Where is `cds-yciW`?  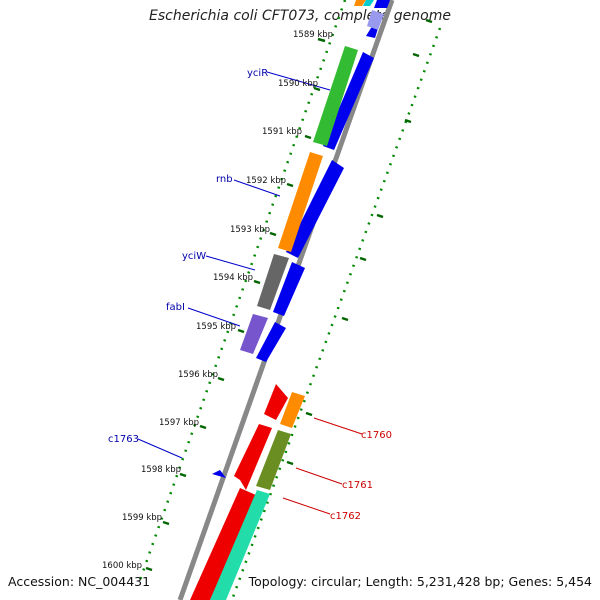 cds-yciW is located at coordinates (273, 282).